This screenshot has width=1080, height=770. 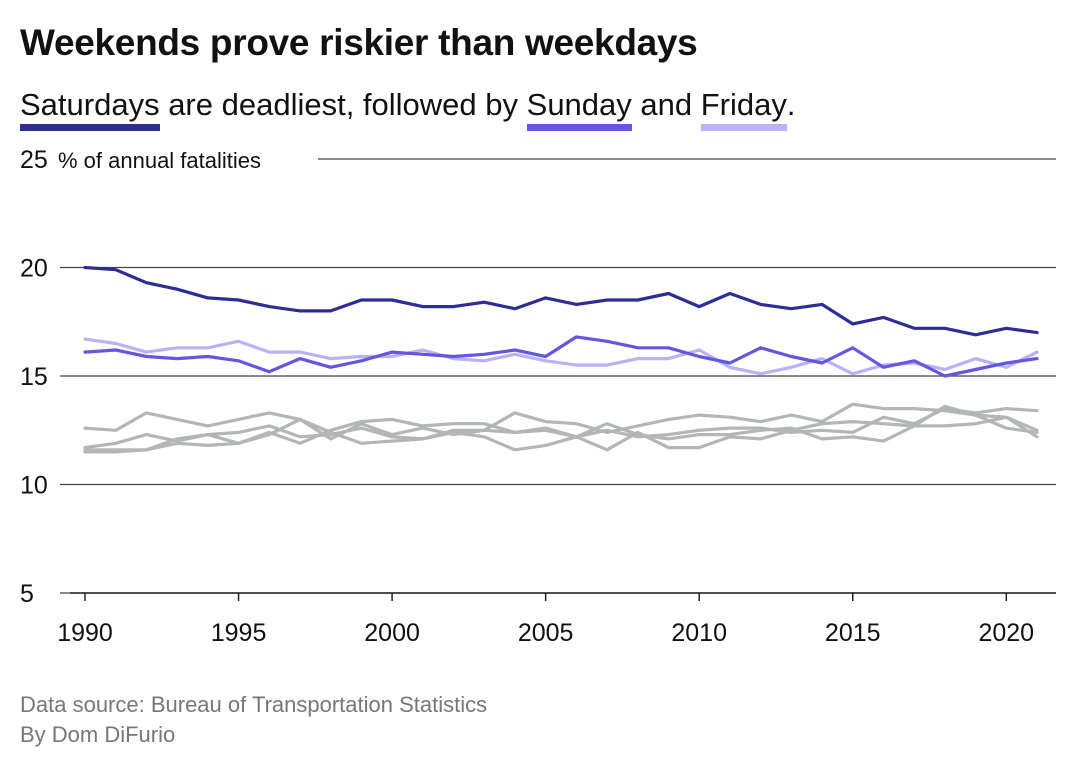 I want to click on subtitle-saturdays: Saturdays, so click(x=90, y=108).